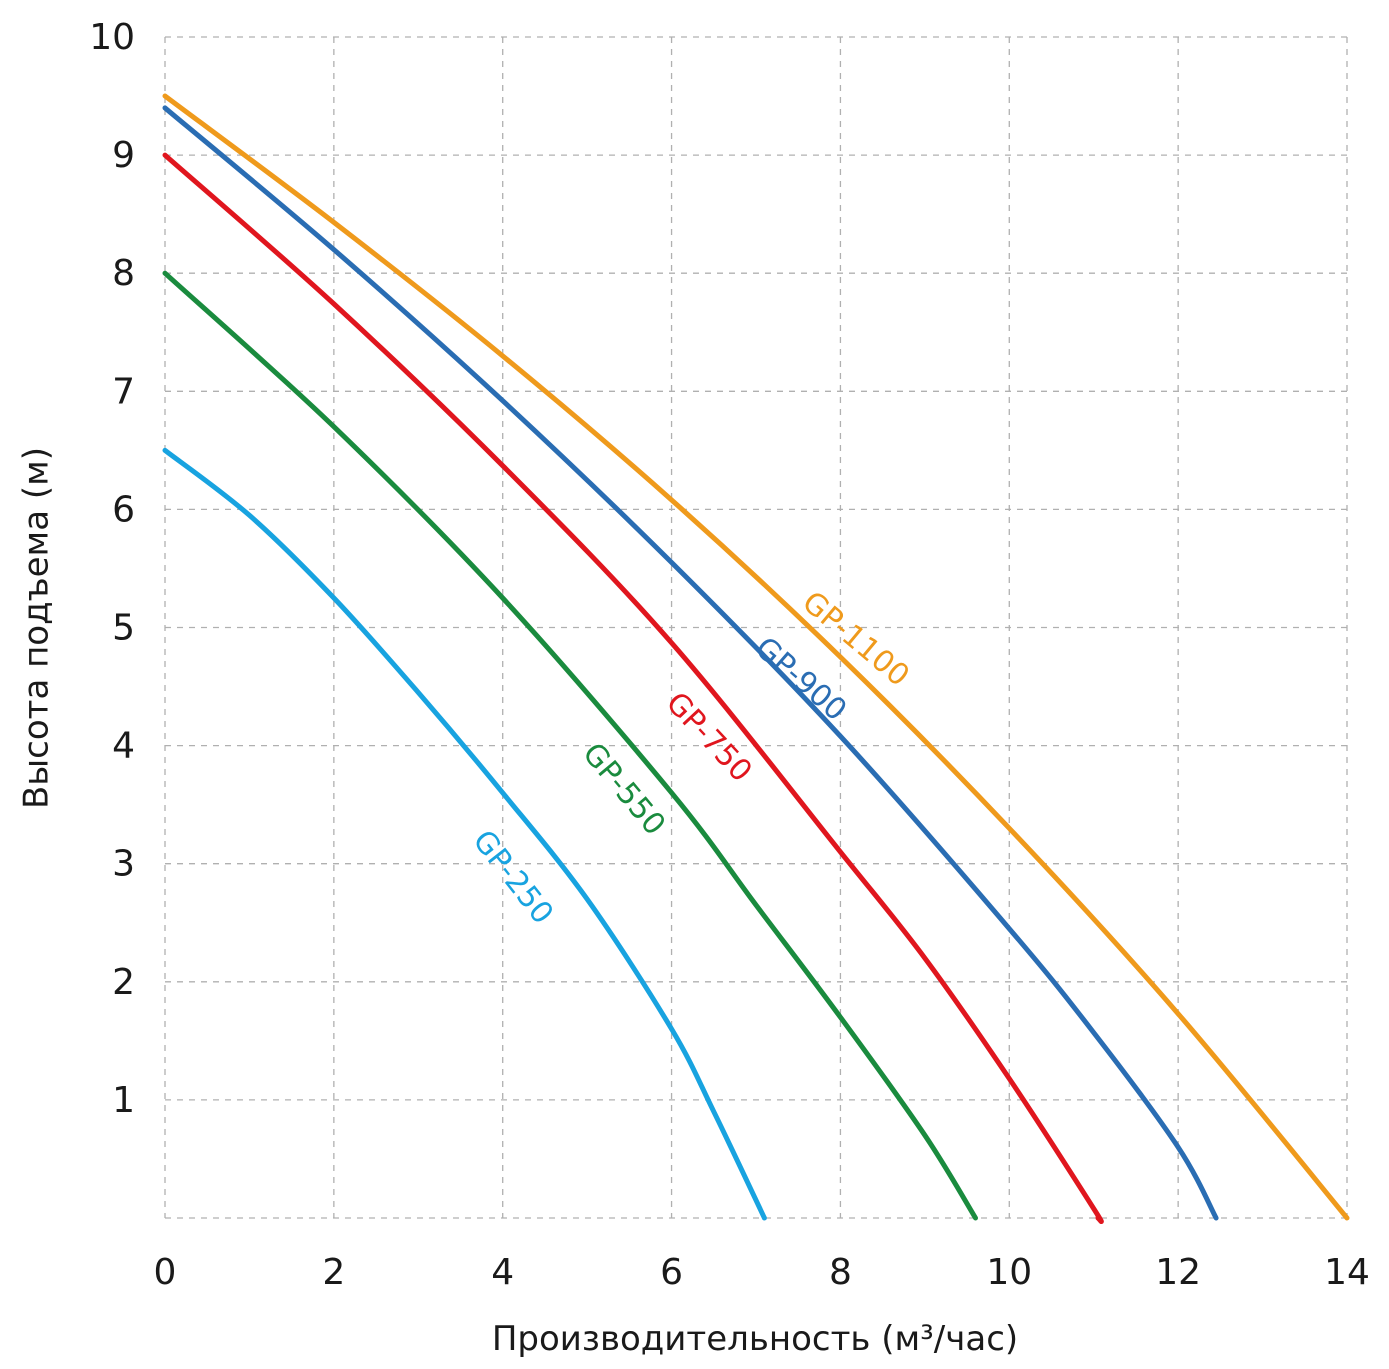 The image size is (1389, 1369). I want to click on x-tick-labels: 0 2 4 6 8 10 12 14, so click(762, 1272).